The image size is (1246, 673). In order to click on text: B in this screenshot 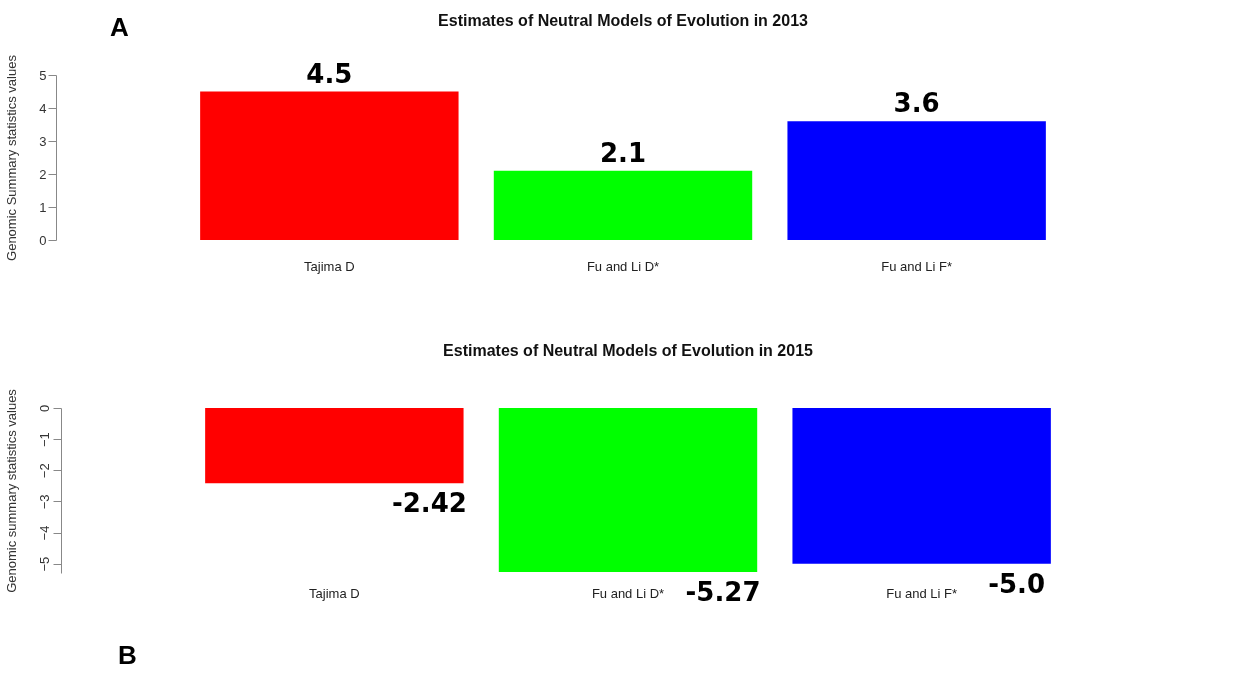, I will do `click(127, 655)`.